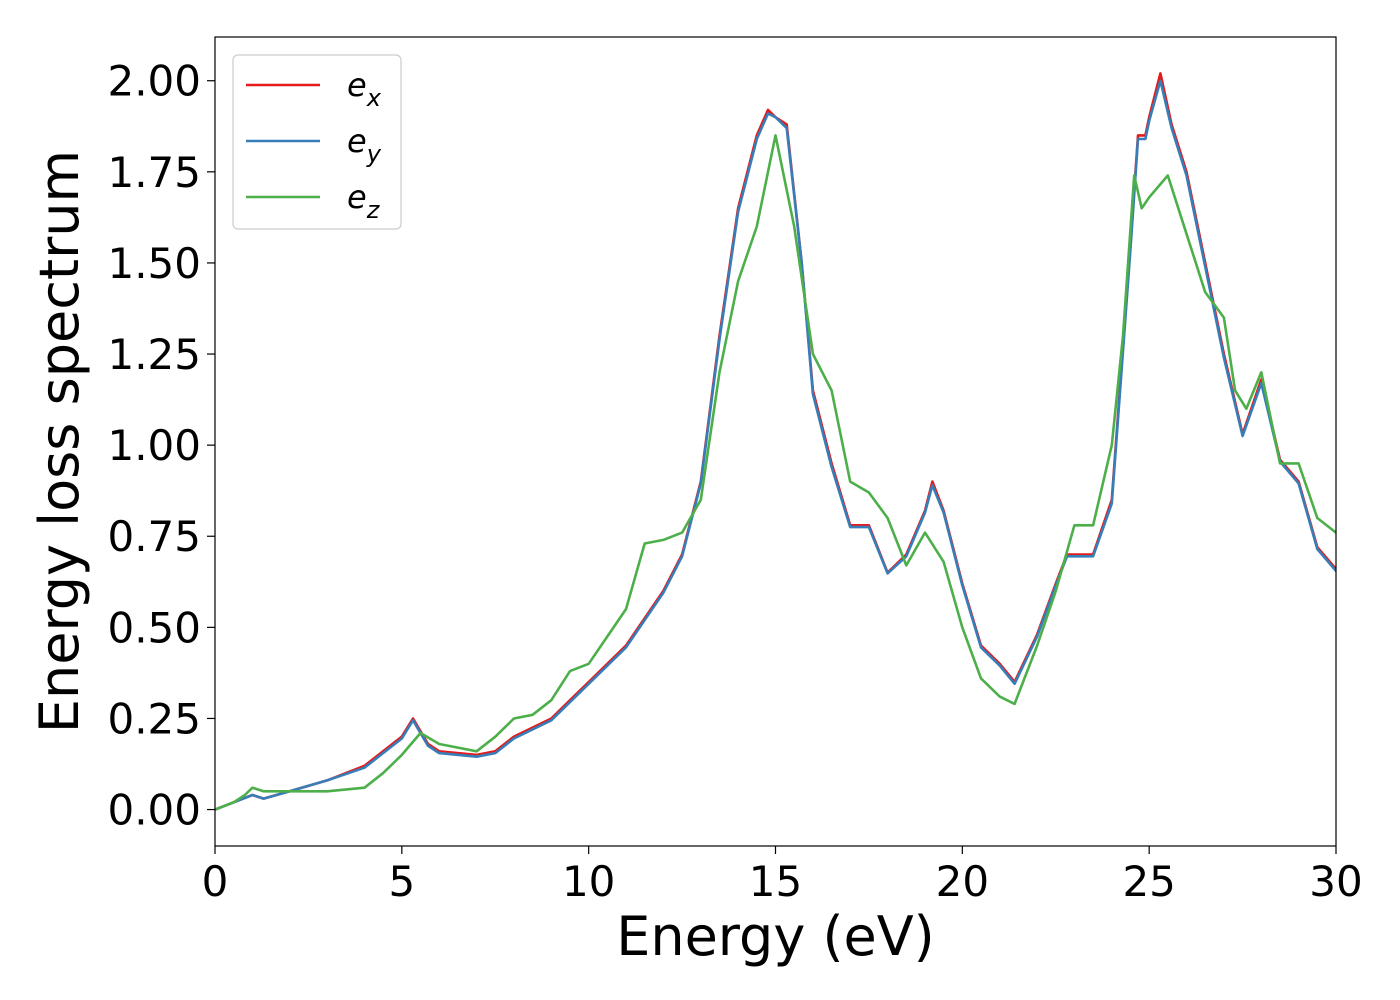 Image resolution: width=1400 pixels, height=1000 pixels. I want to click on y-tick-label: 0.50, so click(154, 627).